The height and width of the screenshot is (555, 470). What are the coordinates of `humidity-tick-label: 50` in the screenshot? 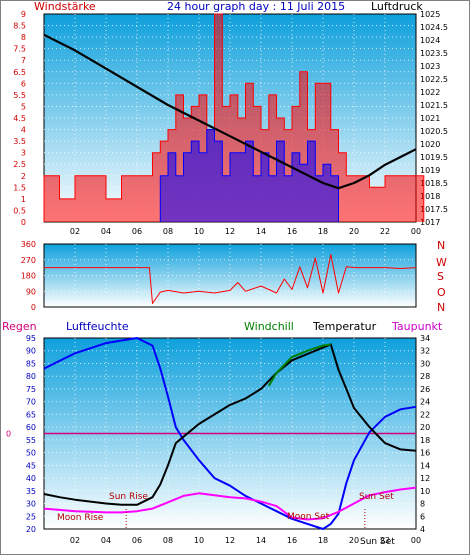 It's located at (31, 453).